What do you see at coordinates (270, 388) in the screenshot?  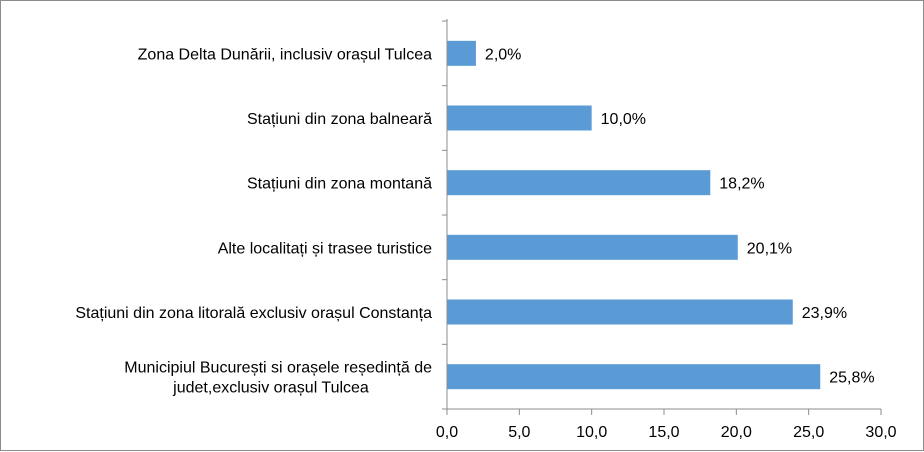 I see `category-label-line: judet,exclusiv orașul Tulcea` at bounding box center [270, 388].